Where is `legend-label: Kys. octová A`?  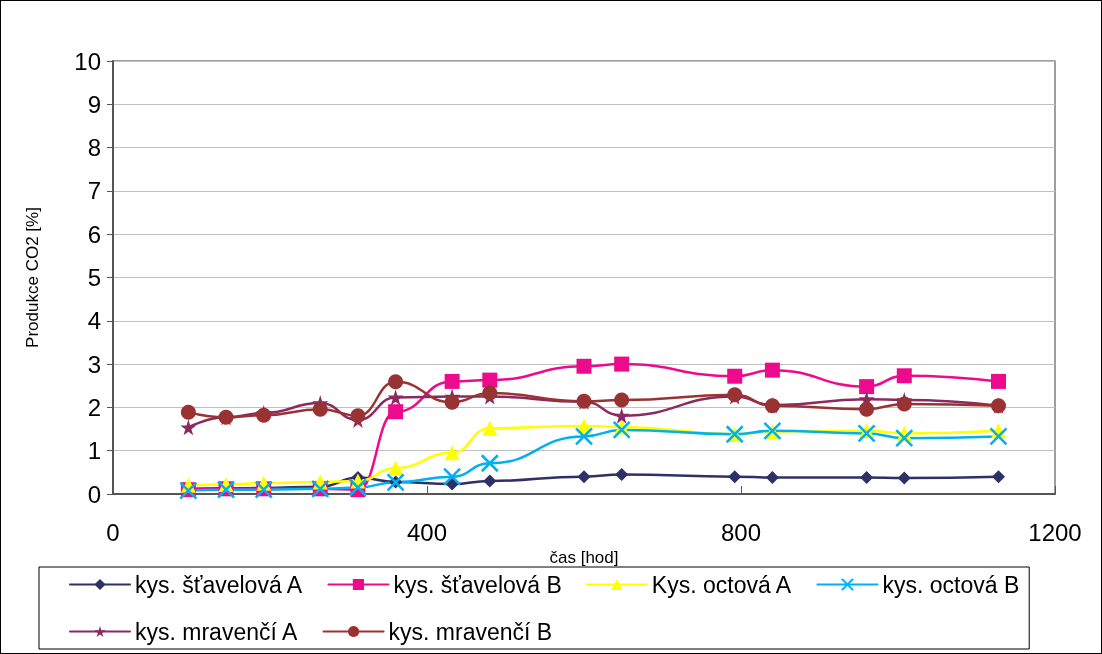 legend-label: Kys. octová A is located at coordinates (721, 584).